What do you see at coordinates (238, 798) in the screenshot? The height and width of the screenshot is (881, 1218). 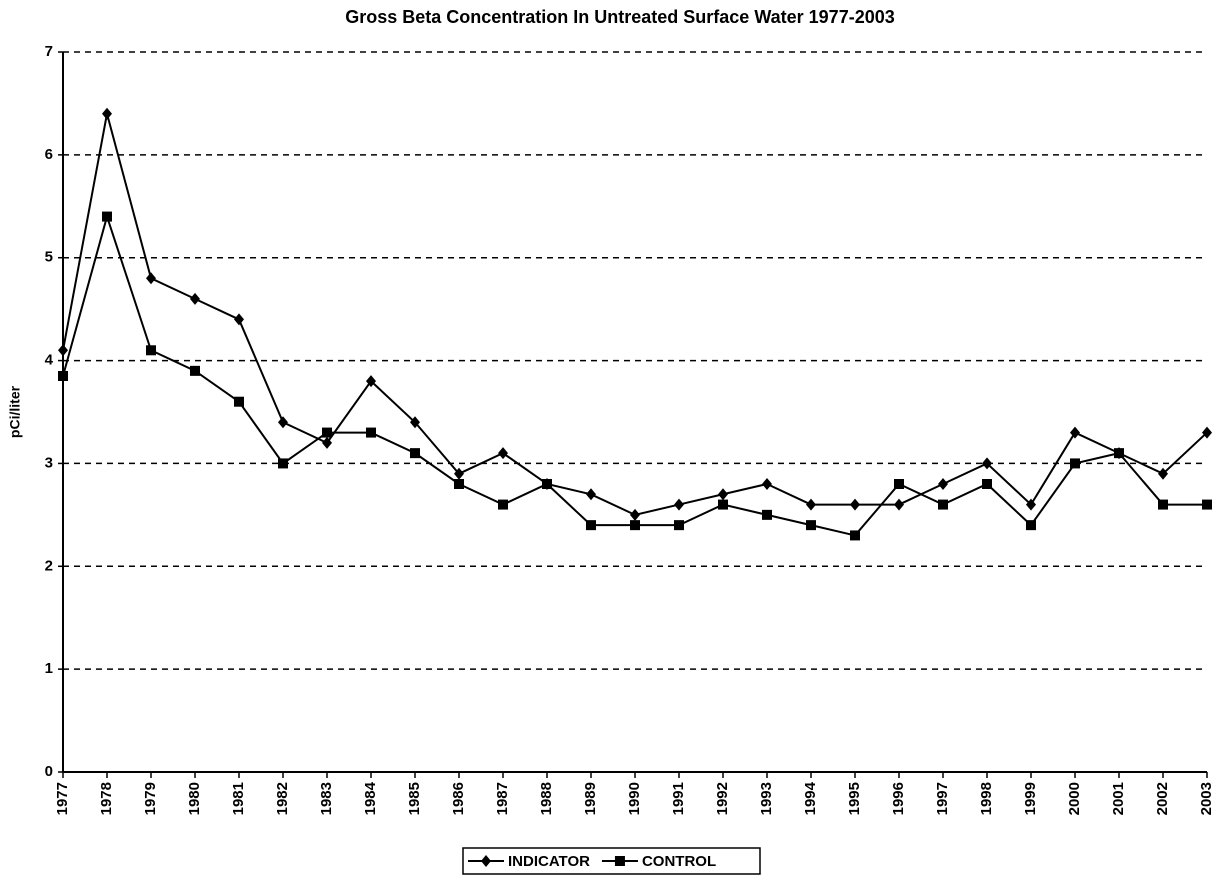 I see `x-tick-label: 1981` at bounding box center [238, 798].